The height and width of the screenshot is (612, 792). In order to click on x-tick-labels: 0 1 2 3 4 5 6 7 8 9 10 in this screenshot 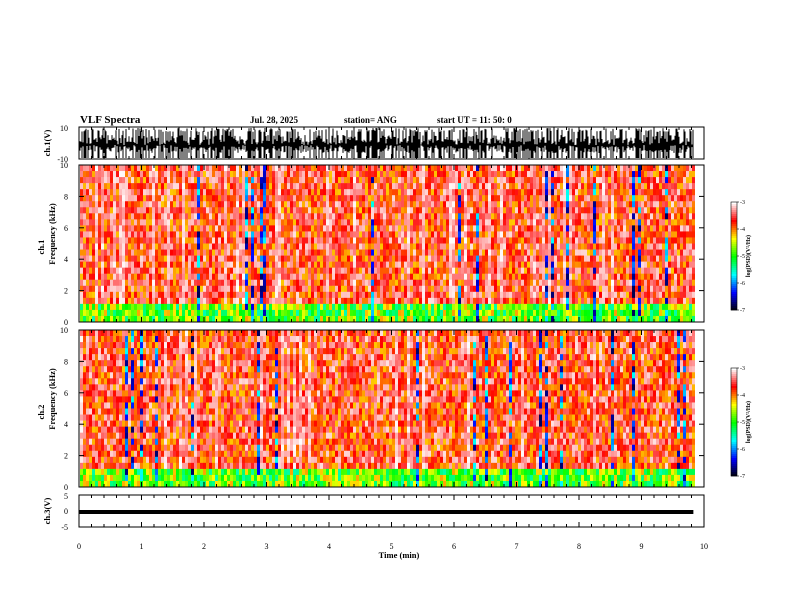, I will do `click(392, 546)`.